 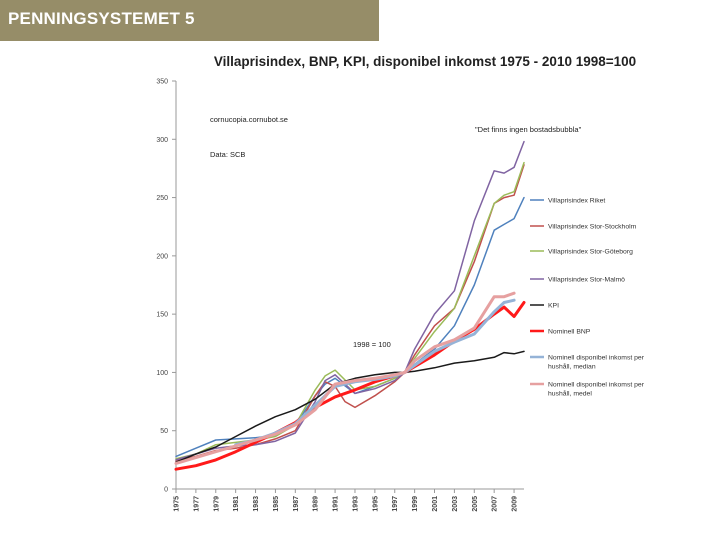 What do you see at coordinates (375, 504) in the screenshot?
I see `x-tick-label: 1995` at bounding box center [375, 504].